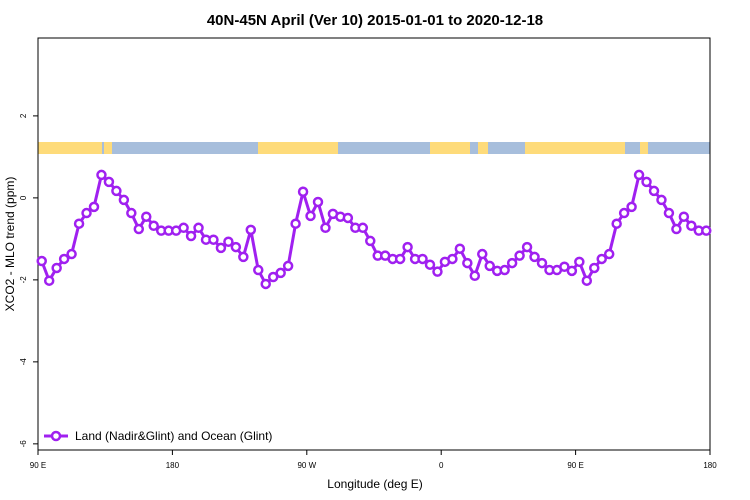  I want to click on y-tick-label: 2, so click(23, 115).